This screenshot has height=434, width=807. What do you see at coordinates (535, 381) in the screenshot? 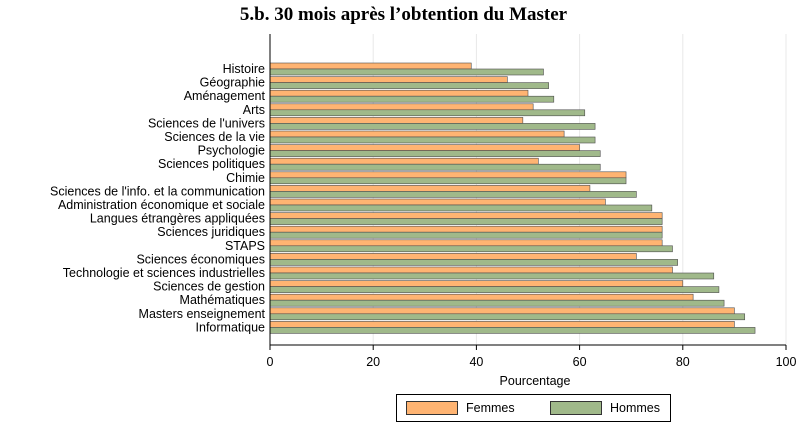
I see `x-axis-title: Pourcentage` at bounding box center [535, 381].